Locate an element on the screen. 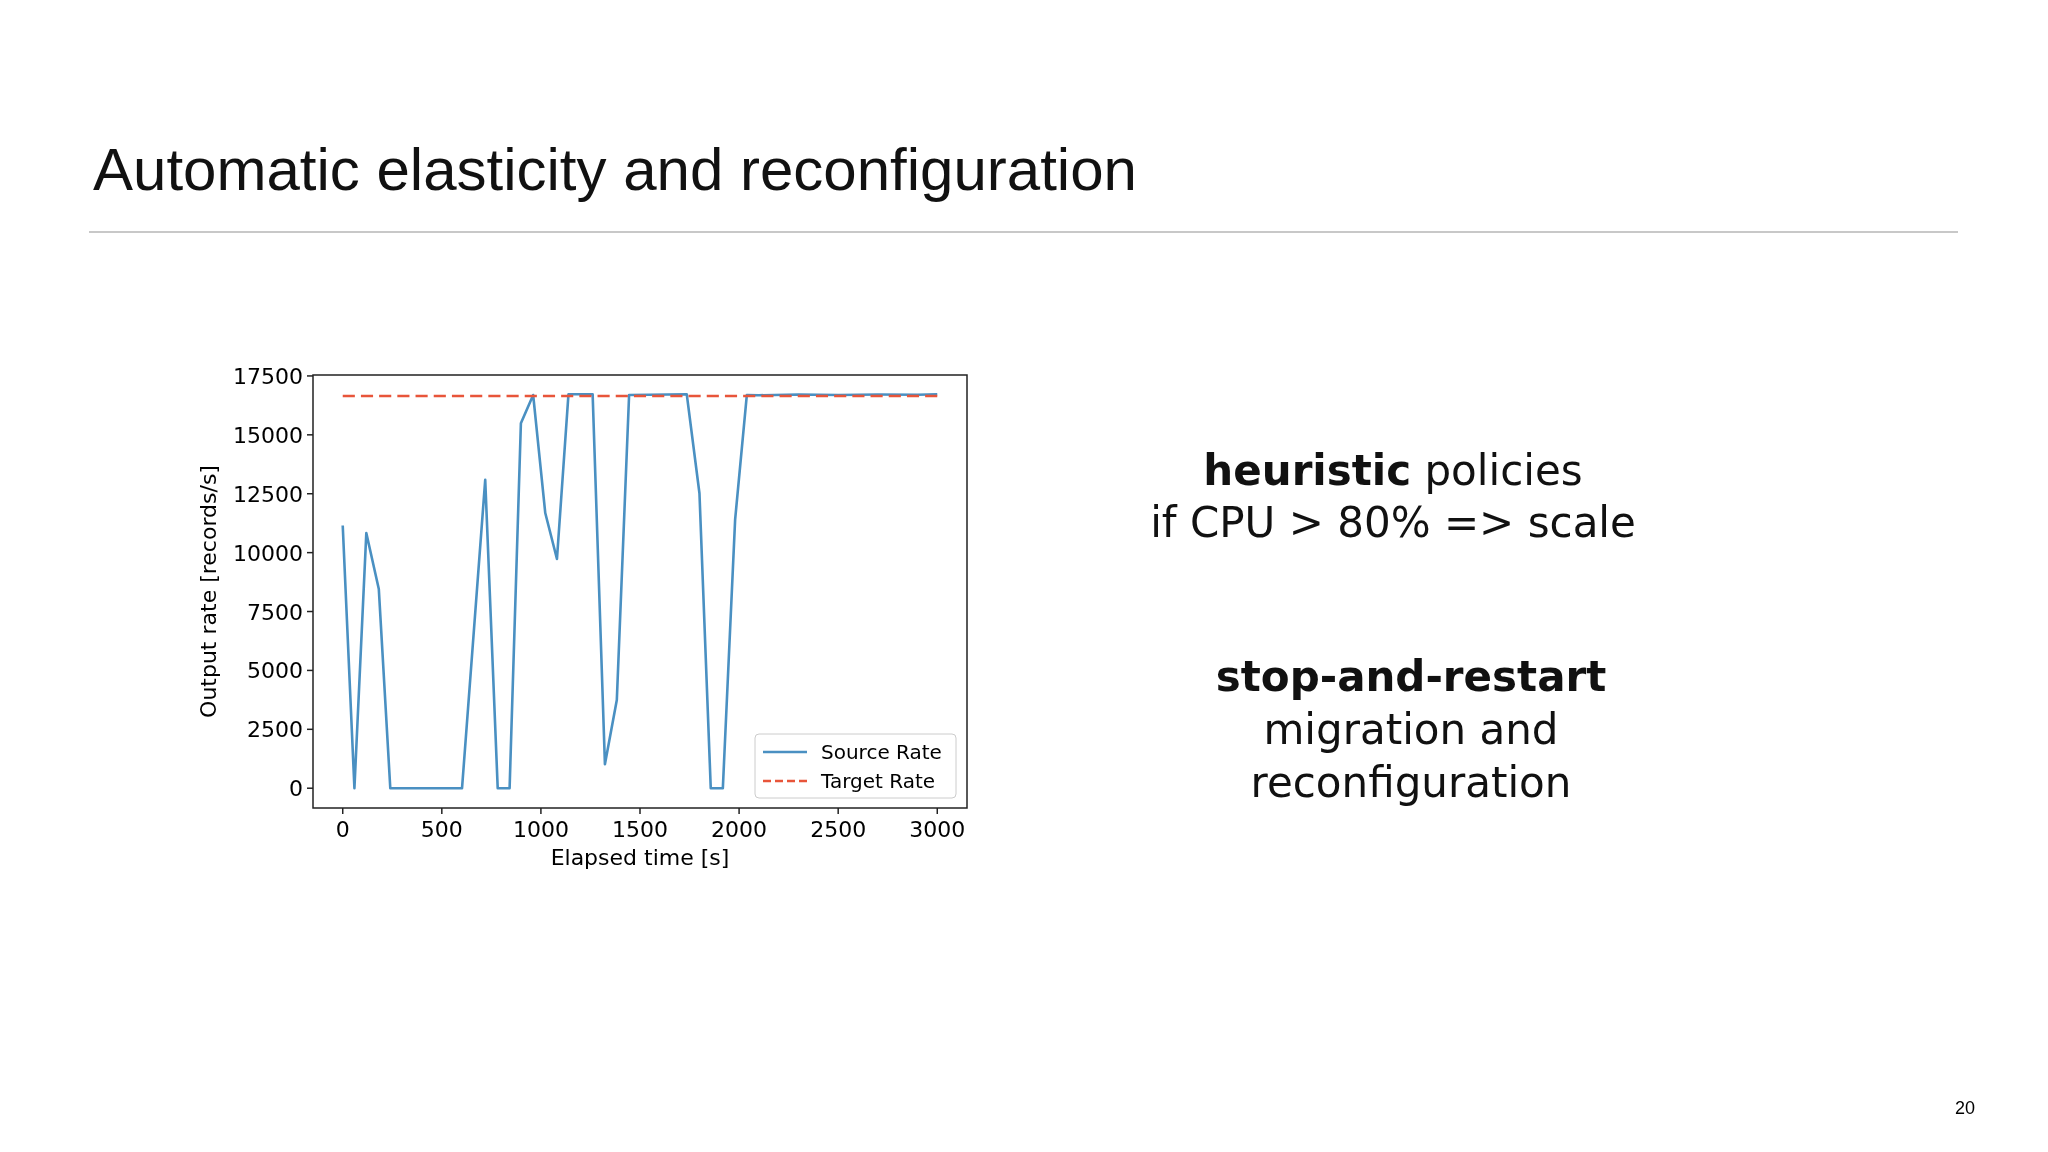  text: stop-and-restart is located at coordinates (1411, 676).